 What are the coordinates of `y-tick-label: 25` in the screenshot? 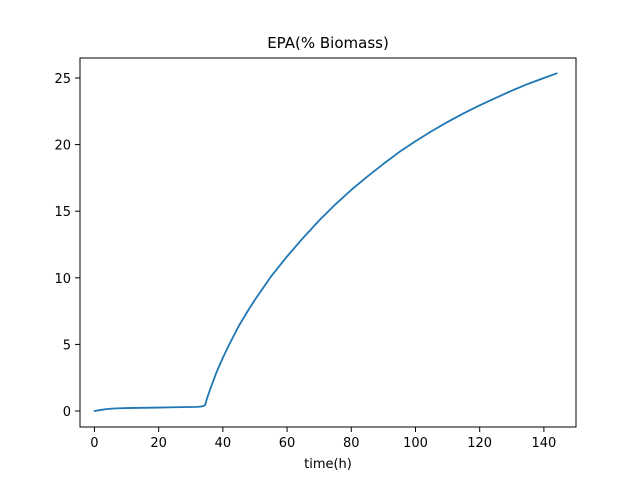 It's located at (62, 79).